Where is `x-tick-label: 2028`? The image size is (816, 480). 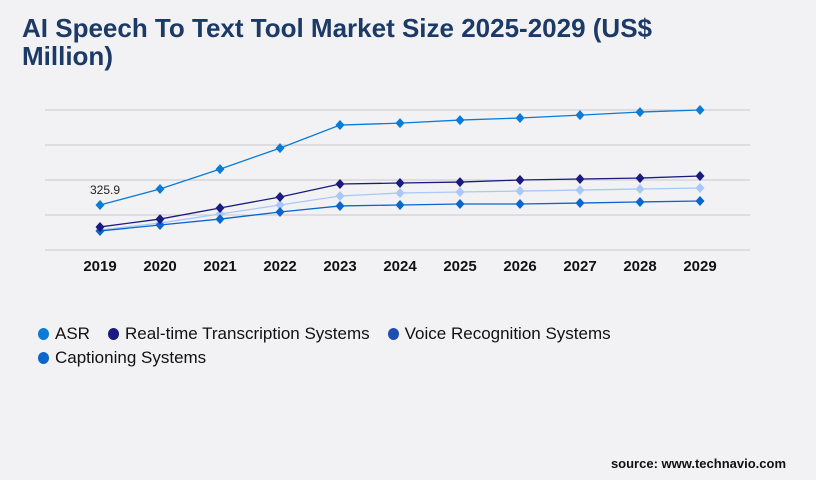
x-tick-label: 2028 is located at coordinates (639, 266).